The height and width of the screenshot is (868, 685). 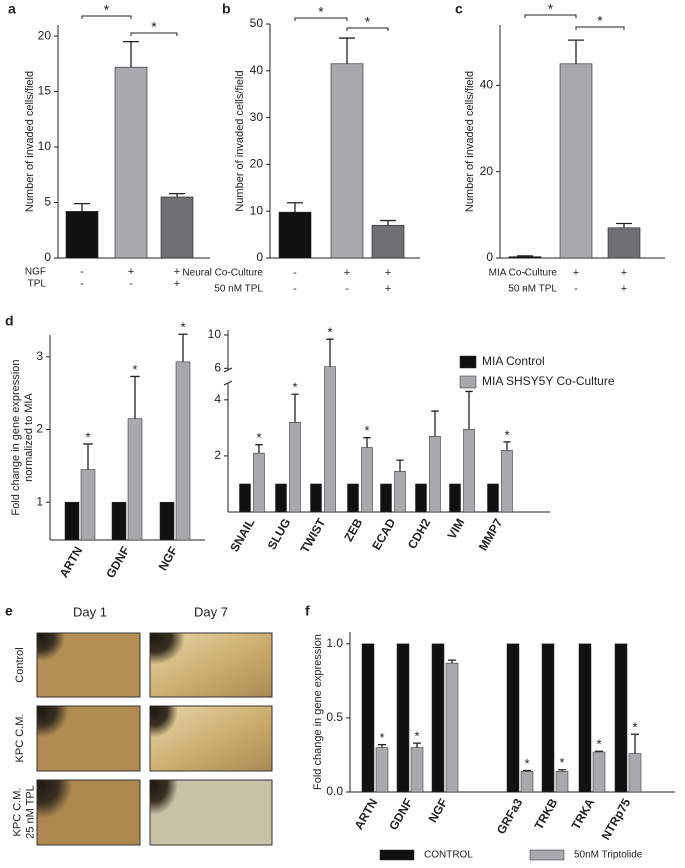 What do you see at coordinates (242, 535) in the screenshot?
I see `x-tick-label: SNAIL` at bounding box center [242, 535].